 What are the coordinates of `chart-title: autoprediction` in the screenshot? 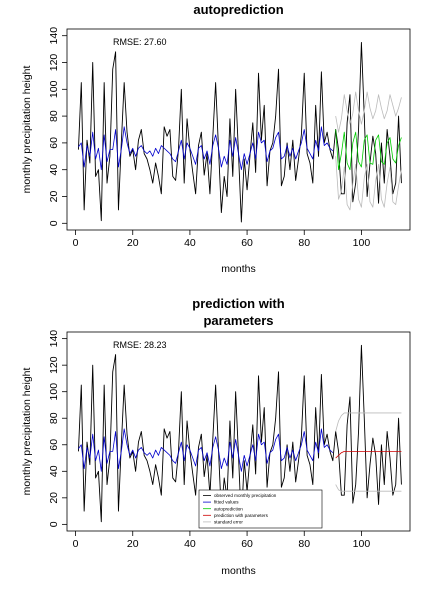 It's located at (238, 9).